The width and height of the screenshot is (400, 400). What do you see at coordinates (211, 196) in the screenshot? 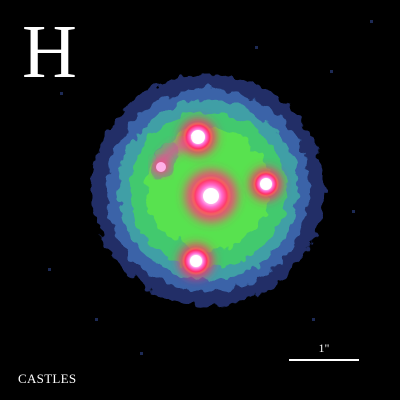
I see `lens-galaxy-core` at bounding box center [211, 196].